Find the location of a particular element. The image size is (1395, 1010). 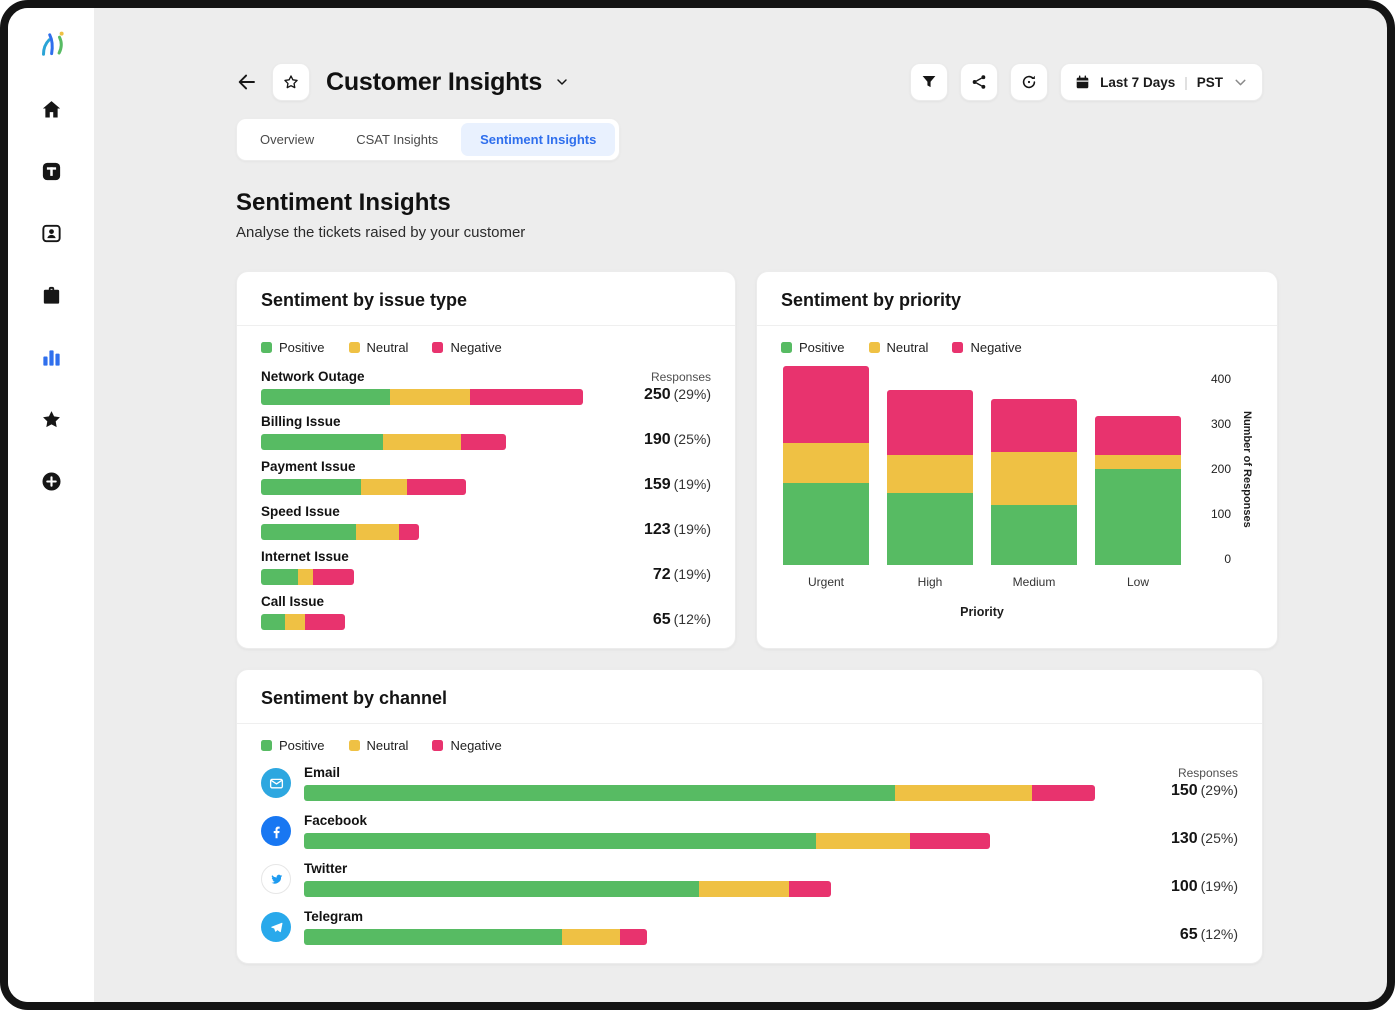

tab-overview: Overview is located at coordinates (287, 139).